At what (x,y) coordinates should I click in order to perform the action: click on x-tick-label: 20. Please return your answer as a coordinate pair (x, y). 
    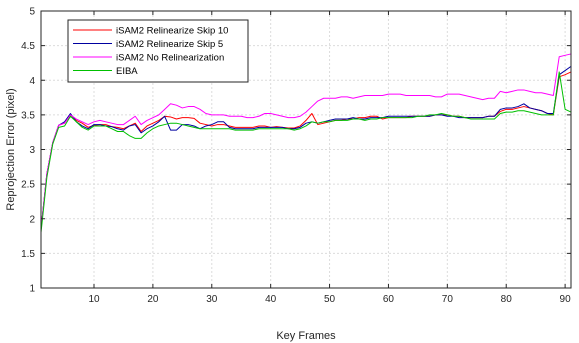
    Looking at the image, I should click on (153, 299).